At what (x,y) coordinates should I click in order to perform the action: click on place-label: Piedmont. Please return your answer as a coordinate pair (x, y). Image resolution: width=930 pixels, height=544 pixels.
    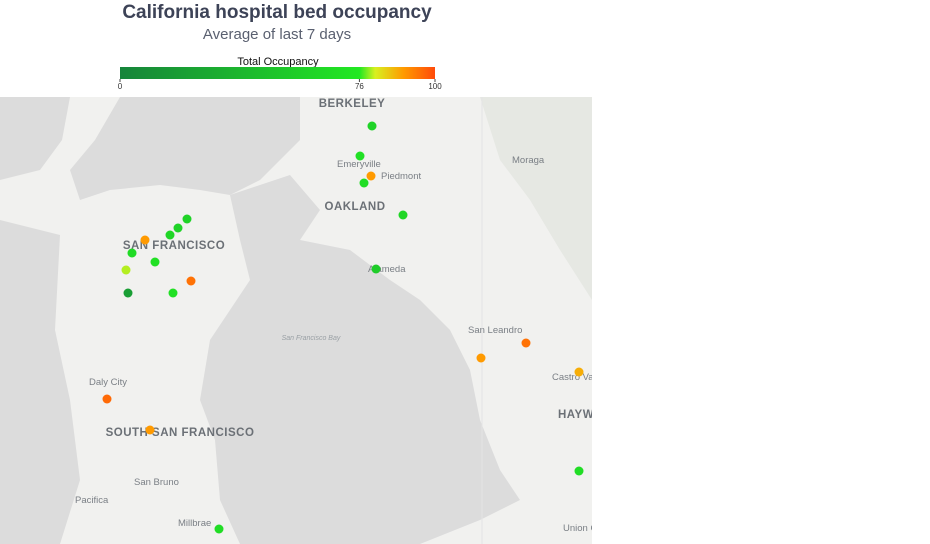
    Looking at the image, I should click on (401, 176).